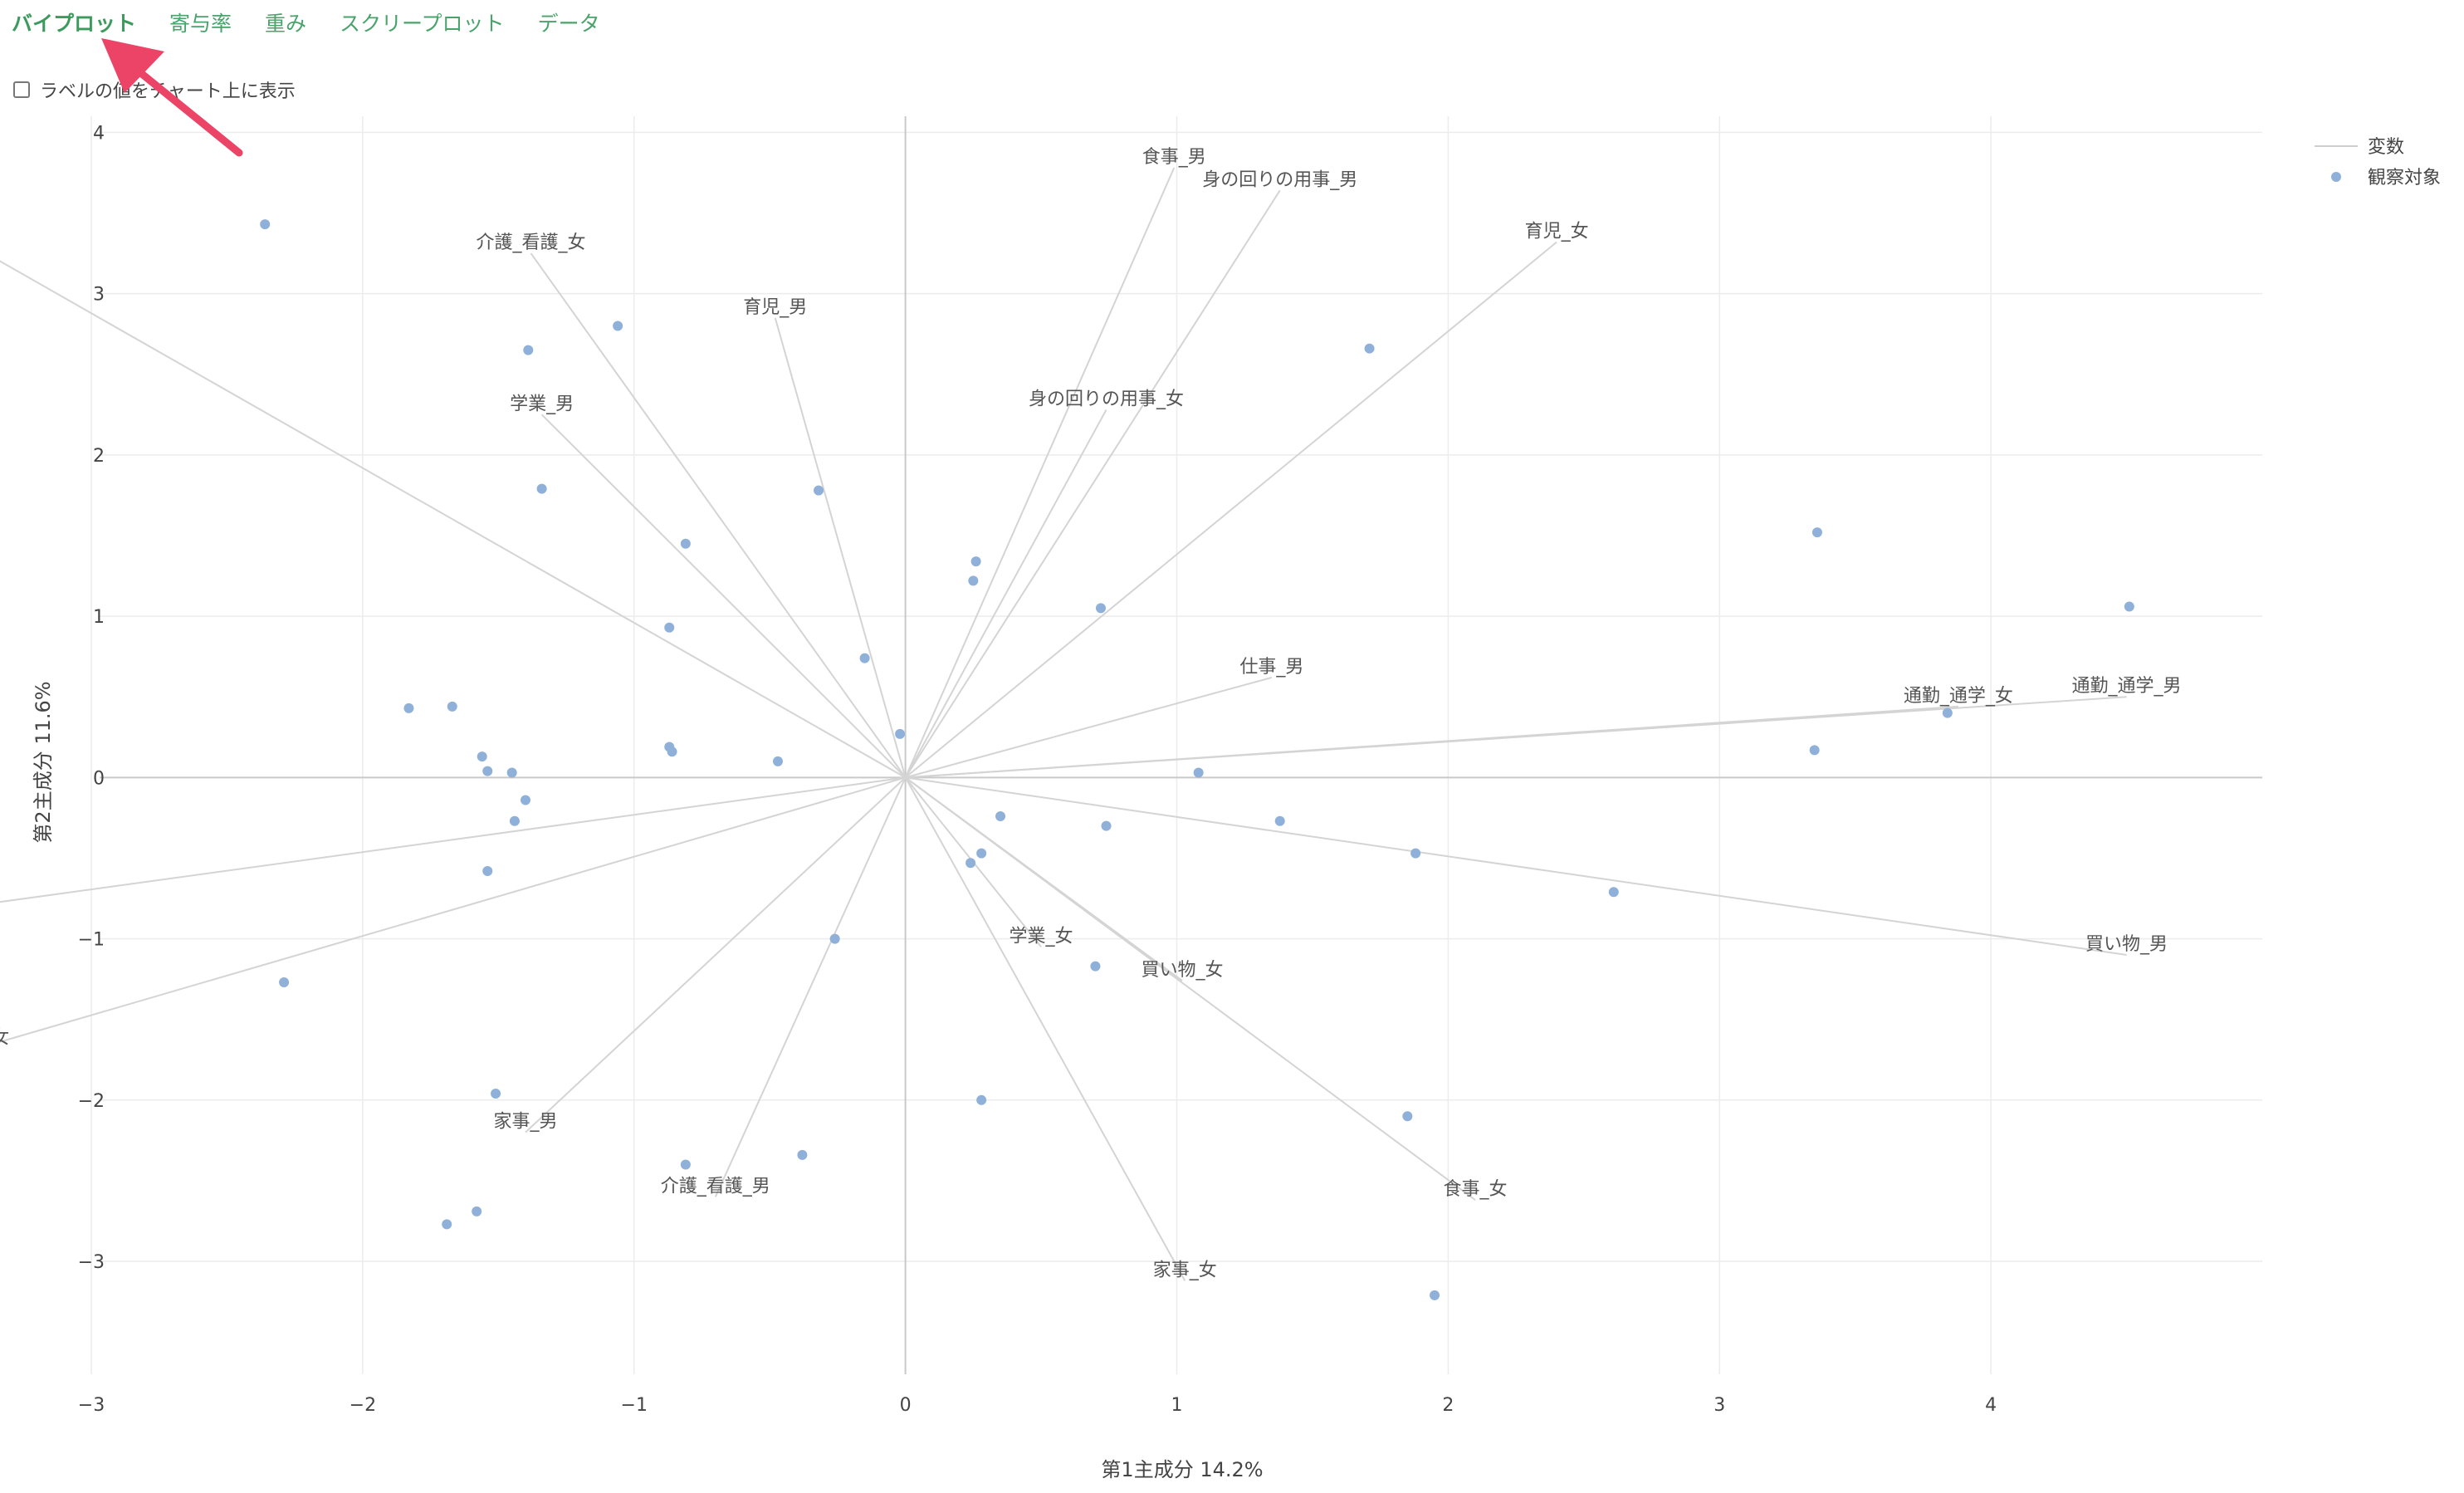 This screenshot has width=2464, height=1493. What do you see at coordinates (99, 457) in the screenshot?
I see `y-tick-label: 2` at bounding box center [99, 457].